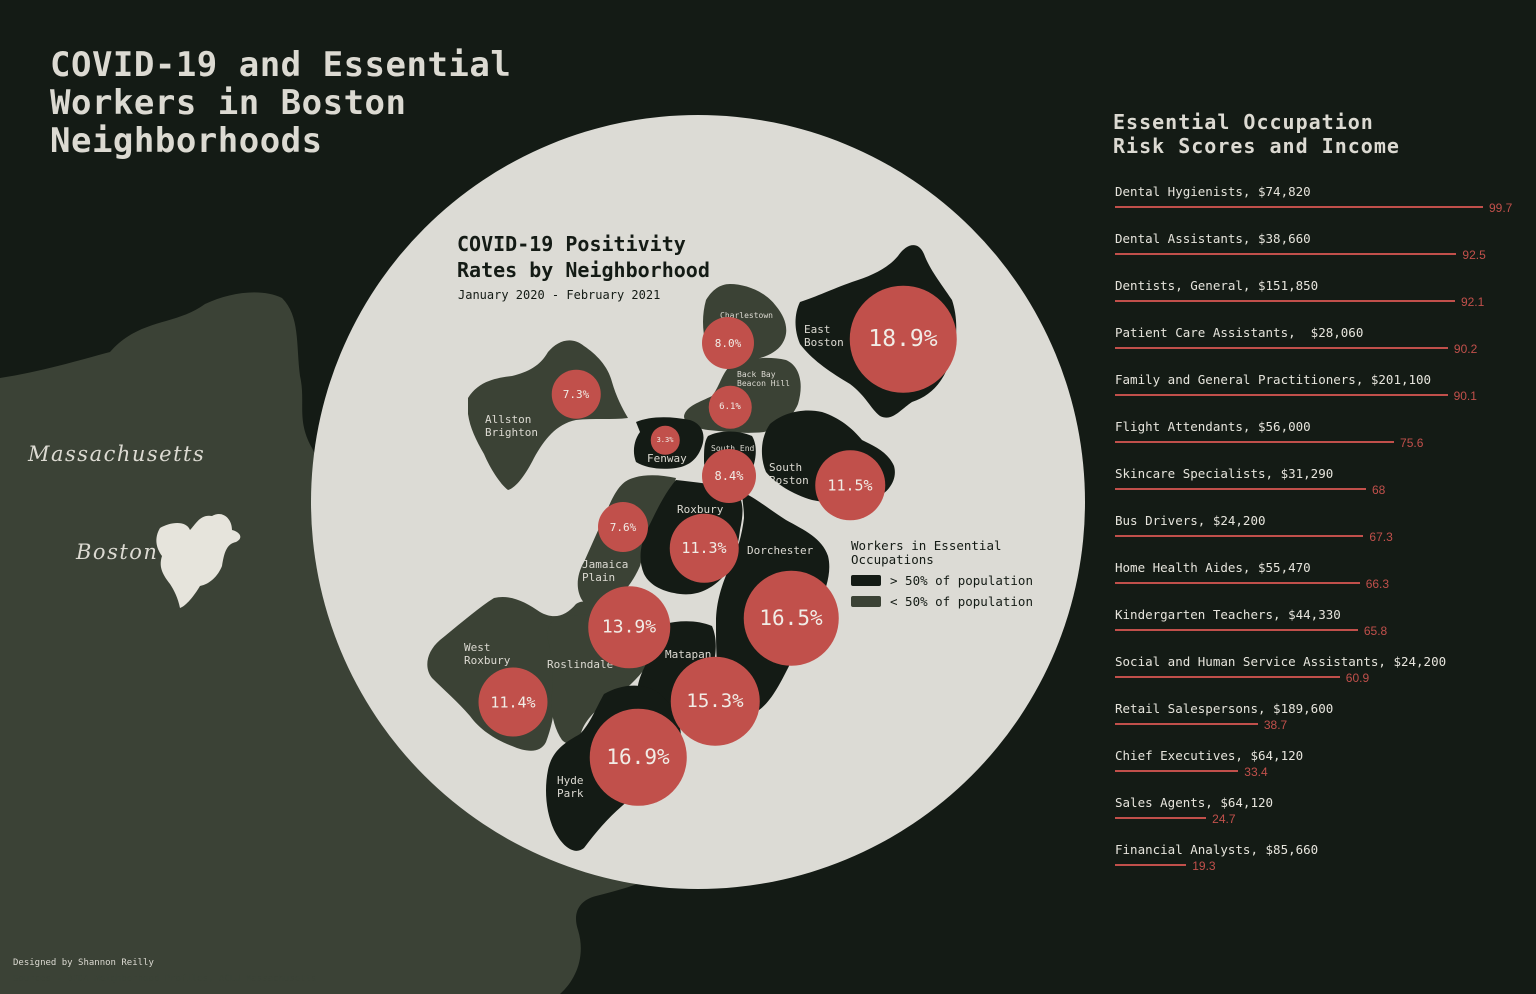  What do you see at coordinates (1224, 819) in the screenshot?
I see `risk-score-value: 24.7` at bounding box center [1224, 819].